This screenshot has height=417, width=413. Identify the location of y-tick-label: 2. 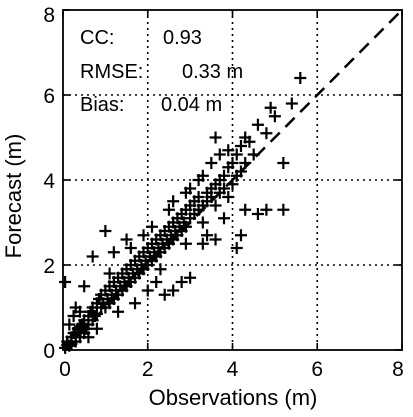
(49, 266).